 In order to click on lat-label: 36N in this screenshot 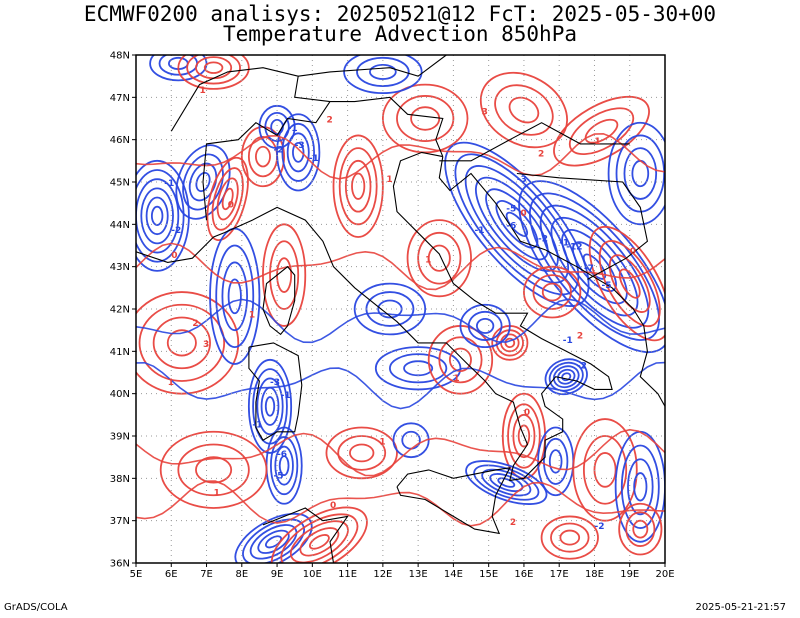, I will do `click(120, 564)`.